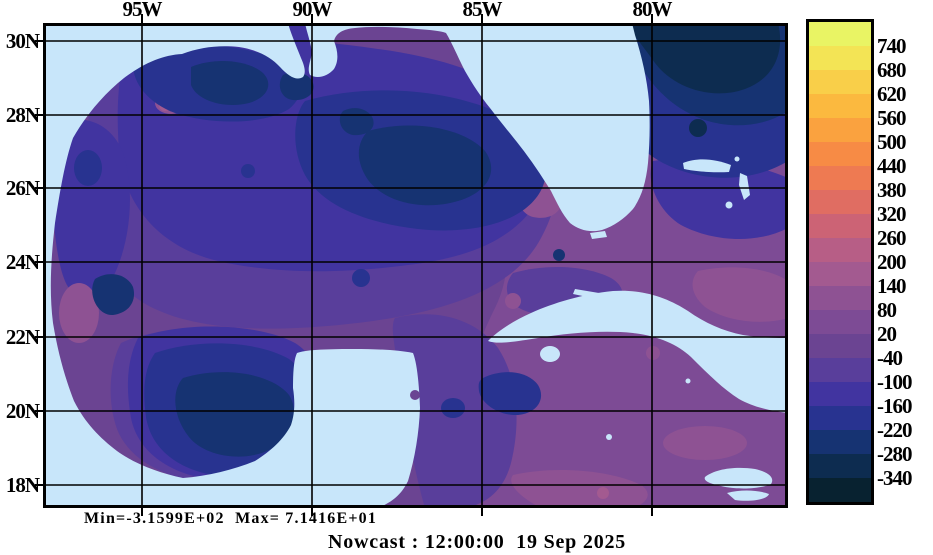  I want to click on lat-tick-label: 28N, so click(22, 115).